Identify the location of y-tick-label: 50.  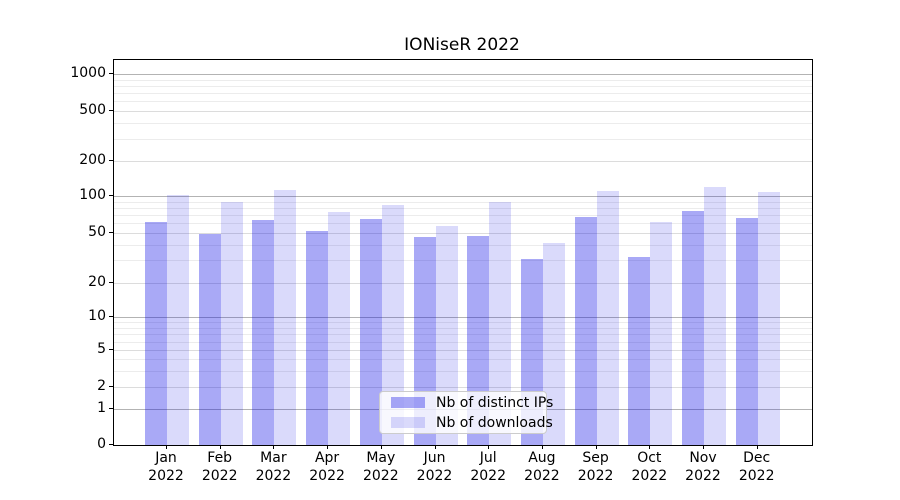
(97, 231).